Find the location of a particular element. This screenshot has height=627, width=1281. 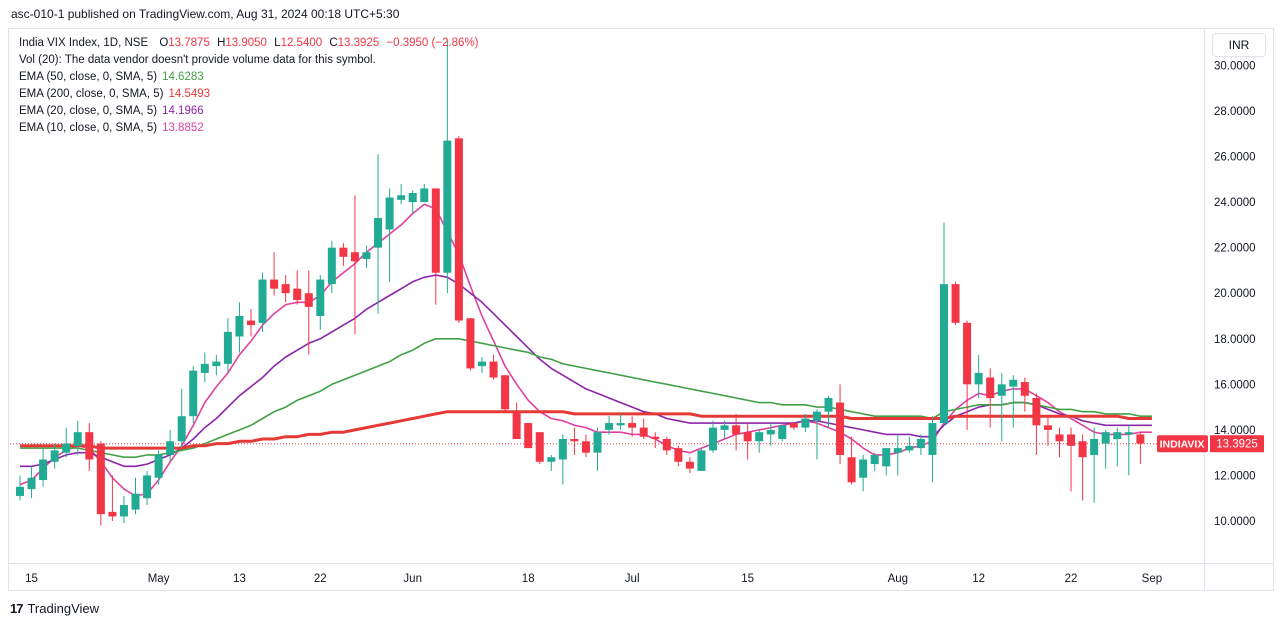

currency-button: INR is located at coordinates (1239, 45).